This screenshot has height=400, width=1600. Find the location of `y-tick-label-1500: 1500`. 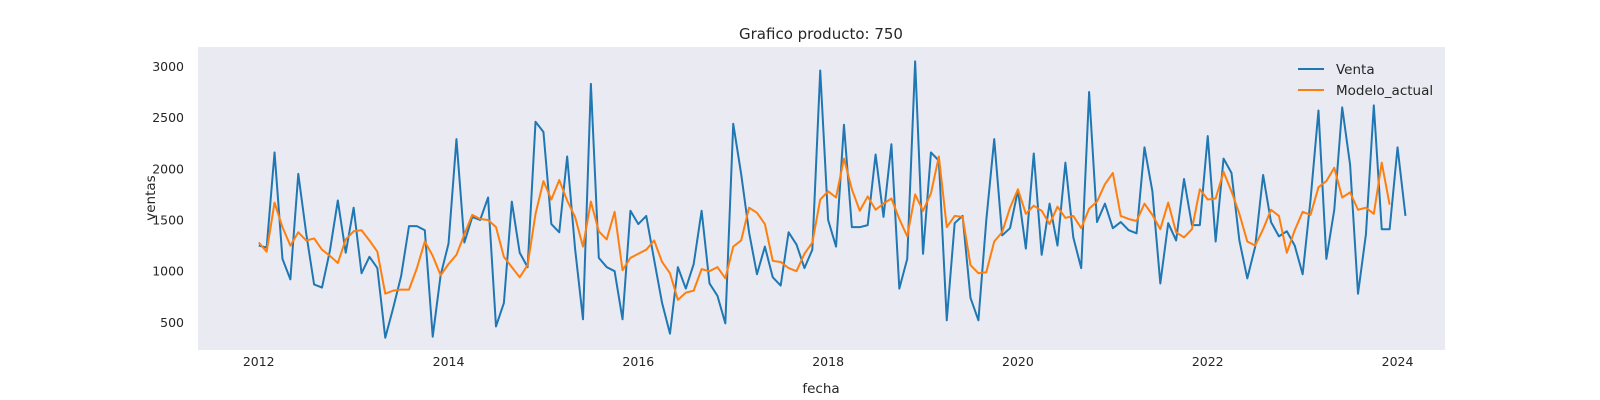

y-tick-label-1500: 1500 is located at coordinates (168, 219).